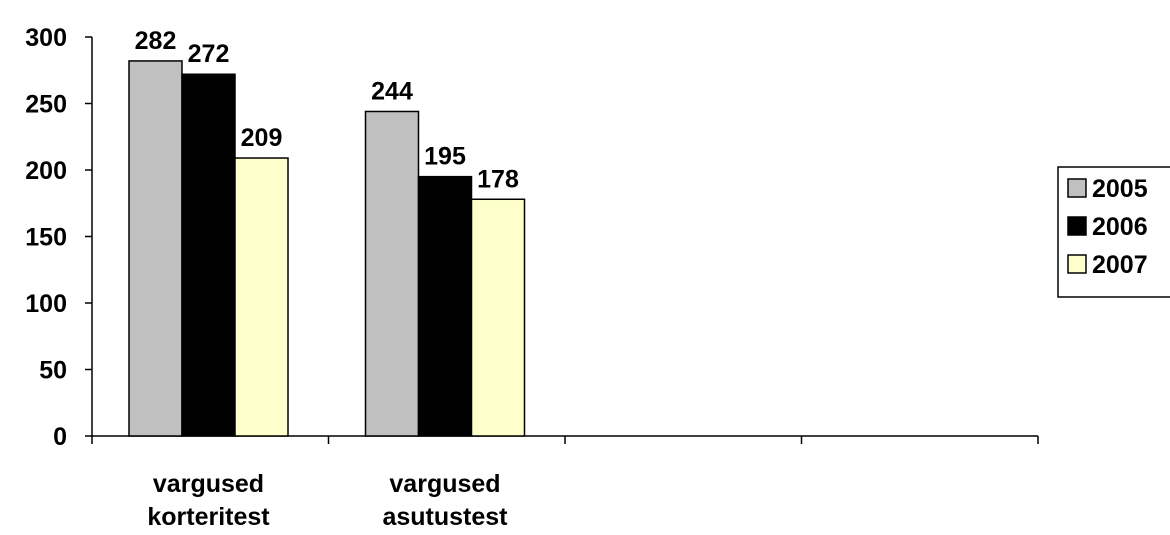  What do you see at coordinates (46, 238) in the screenshot?
I see `y-tick-label: 150` at bounding box center [46, 238].